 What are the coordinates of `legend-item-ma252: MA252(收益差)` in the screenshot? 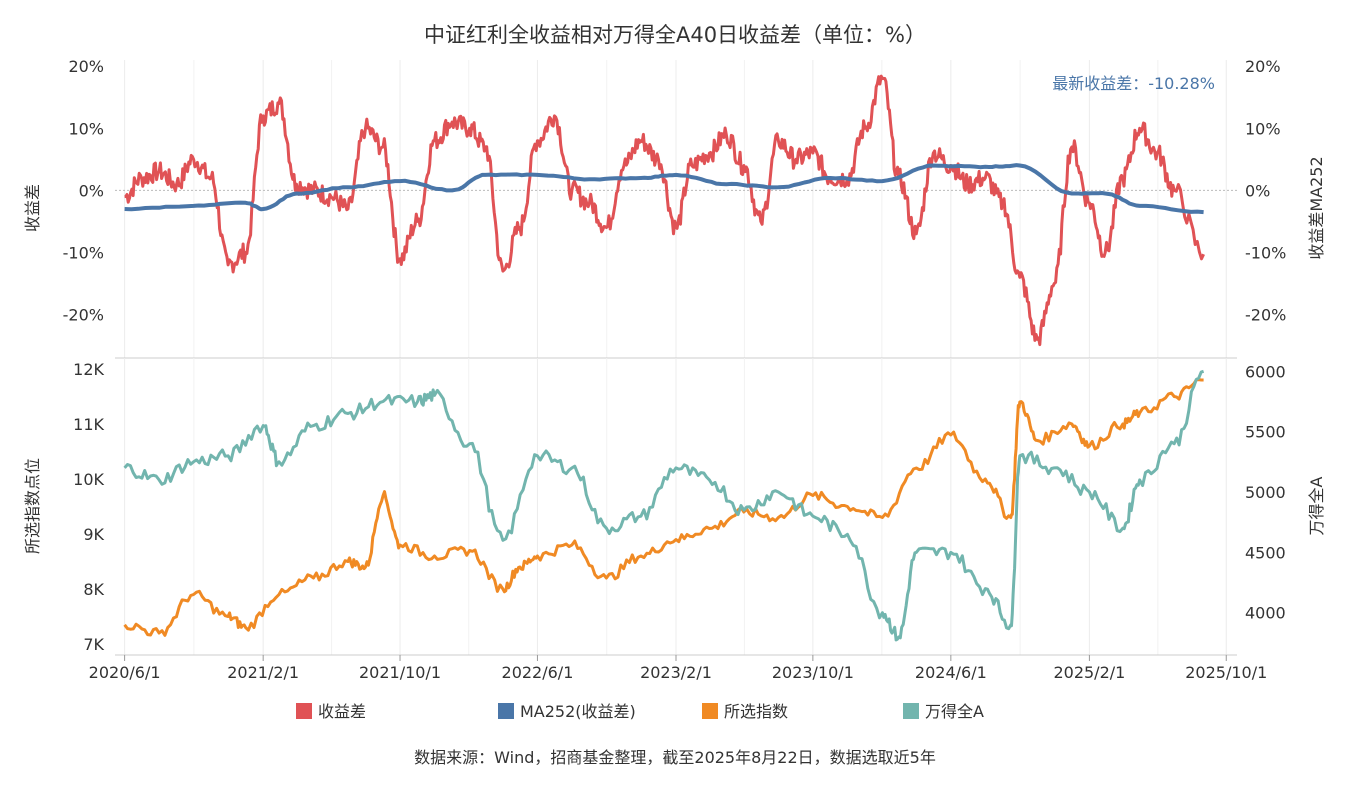 It's located at (567, 711).